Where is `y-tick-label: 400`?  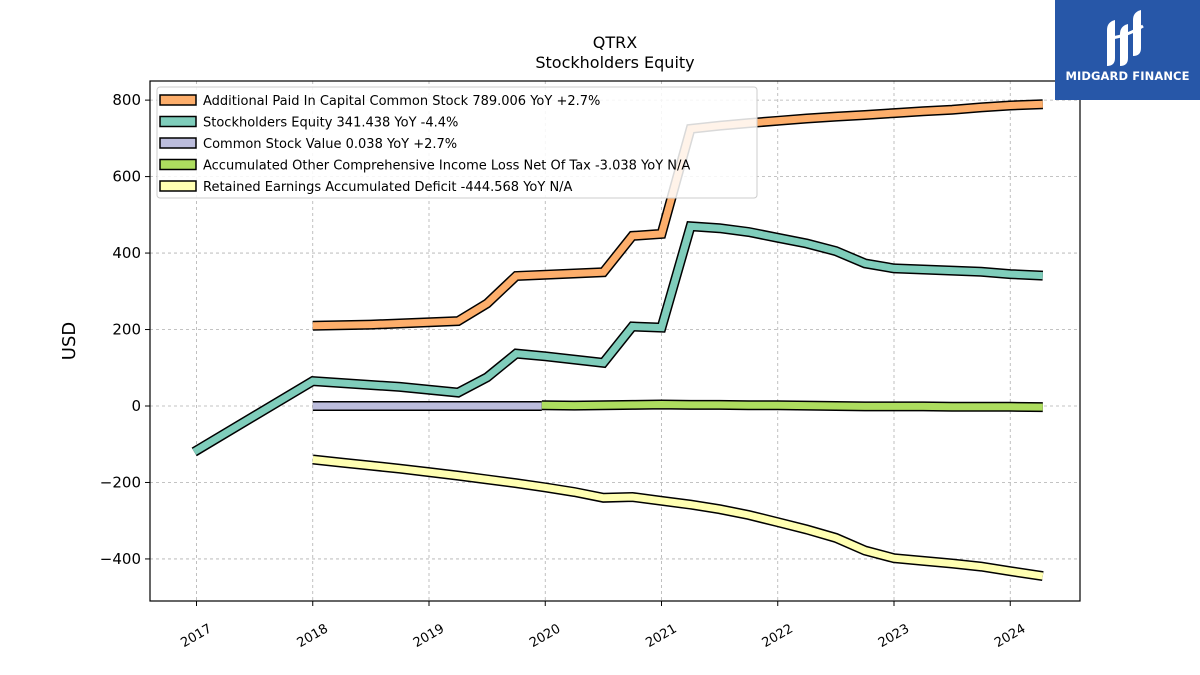 y-tick-label: 400 is located at coordinates (126, 253).